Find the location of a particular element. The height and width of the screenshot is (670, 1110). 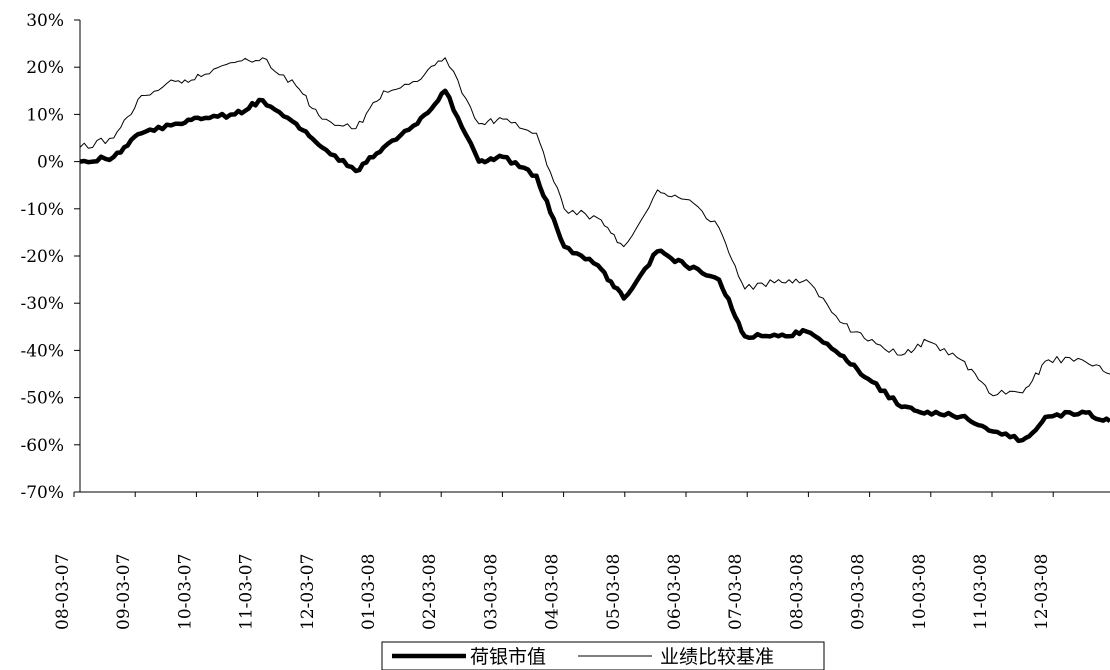

y-tick-label: 30% is located at coordinates (45, 21).